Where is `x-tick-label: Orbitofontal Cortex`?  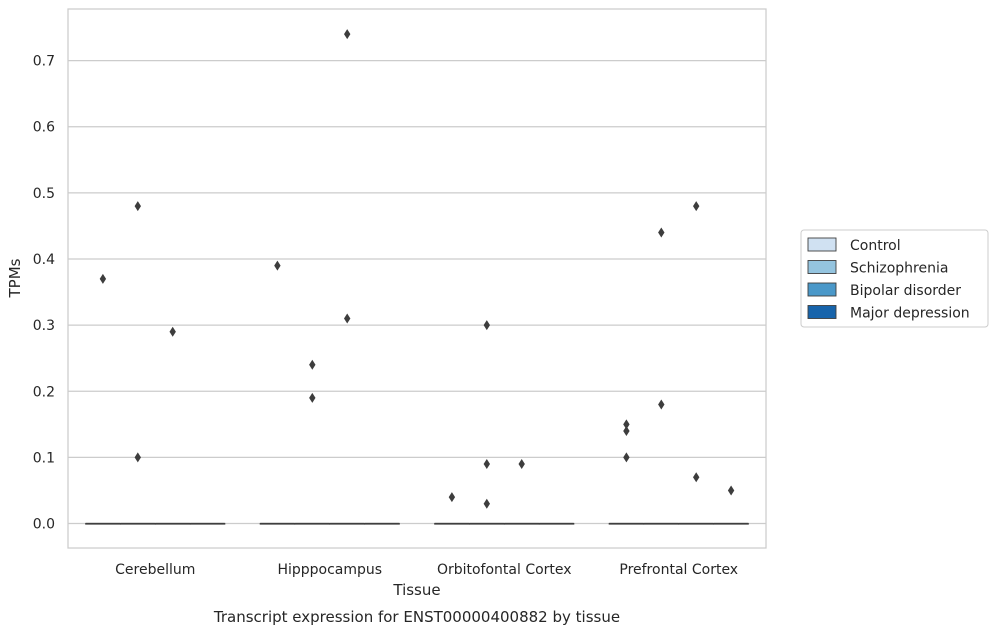
x-tick-label: Orbitofontal Cortex is located at coordinates (504, 570).